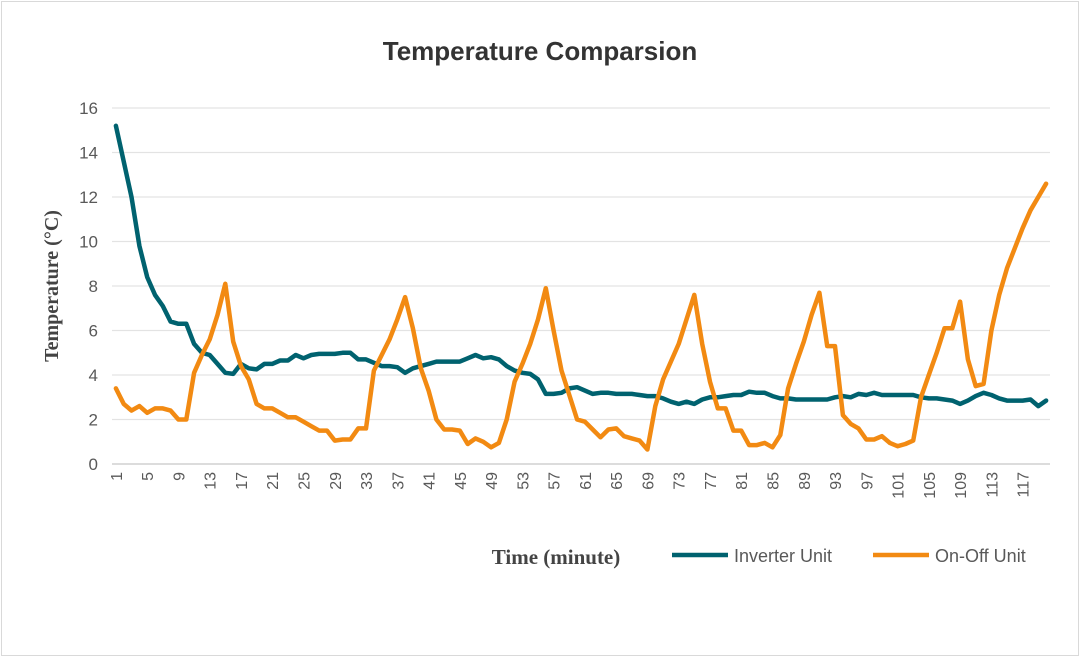 The height and width of the screenshot is (660, 1082). I want to click on x-tick-label: 33, so click(367, 481).